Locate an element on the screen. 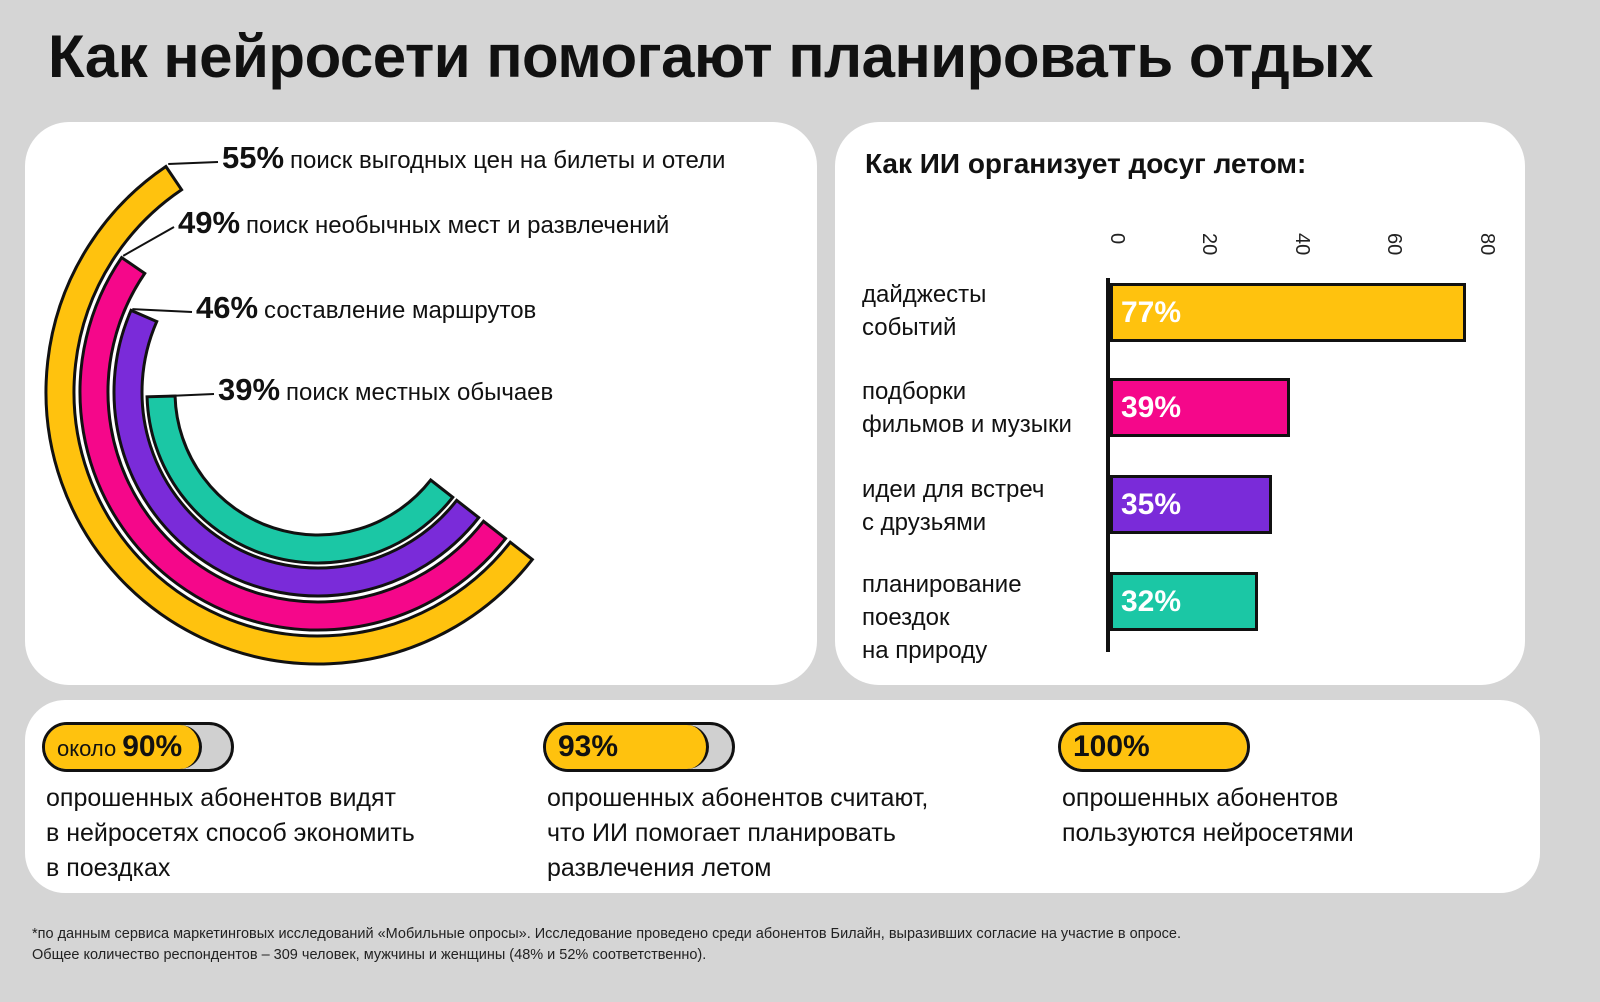 The width and height of the screenshot is (1600, 1002). bar: 39% is located at coordinates (1200, 407).